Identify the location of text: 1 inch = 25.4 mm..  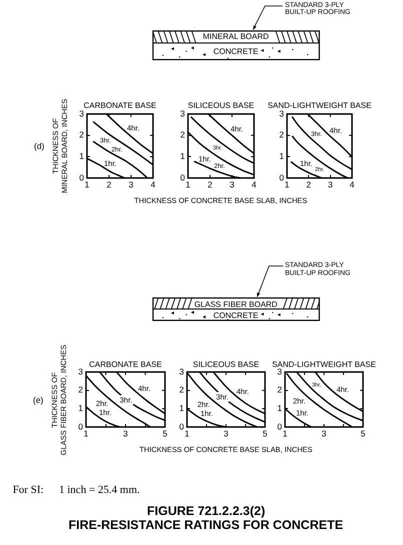
(99, 490).